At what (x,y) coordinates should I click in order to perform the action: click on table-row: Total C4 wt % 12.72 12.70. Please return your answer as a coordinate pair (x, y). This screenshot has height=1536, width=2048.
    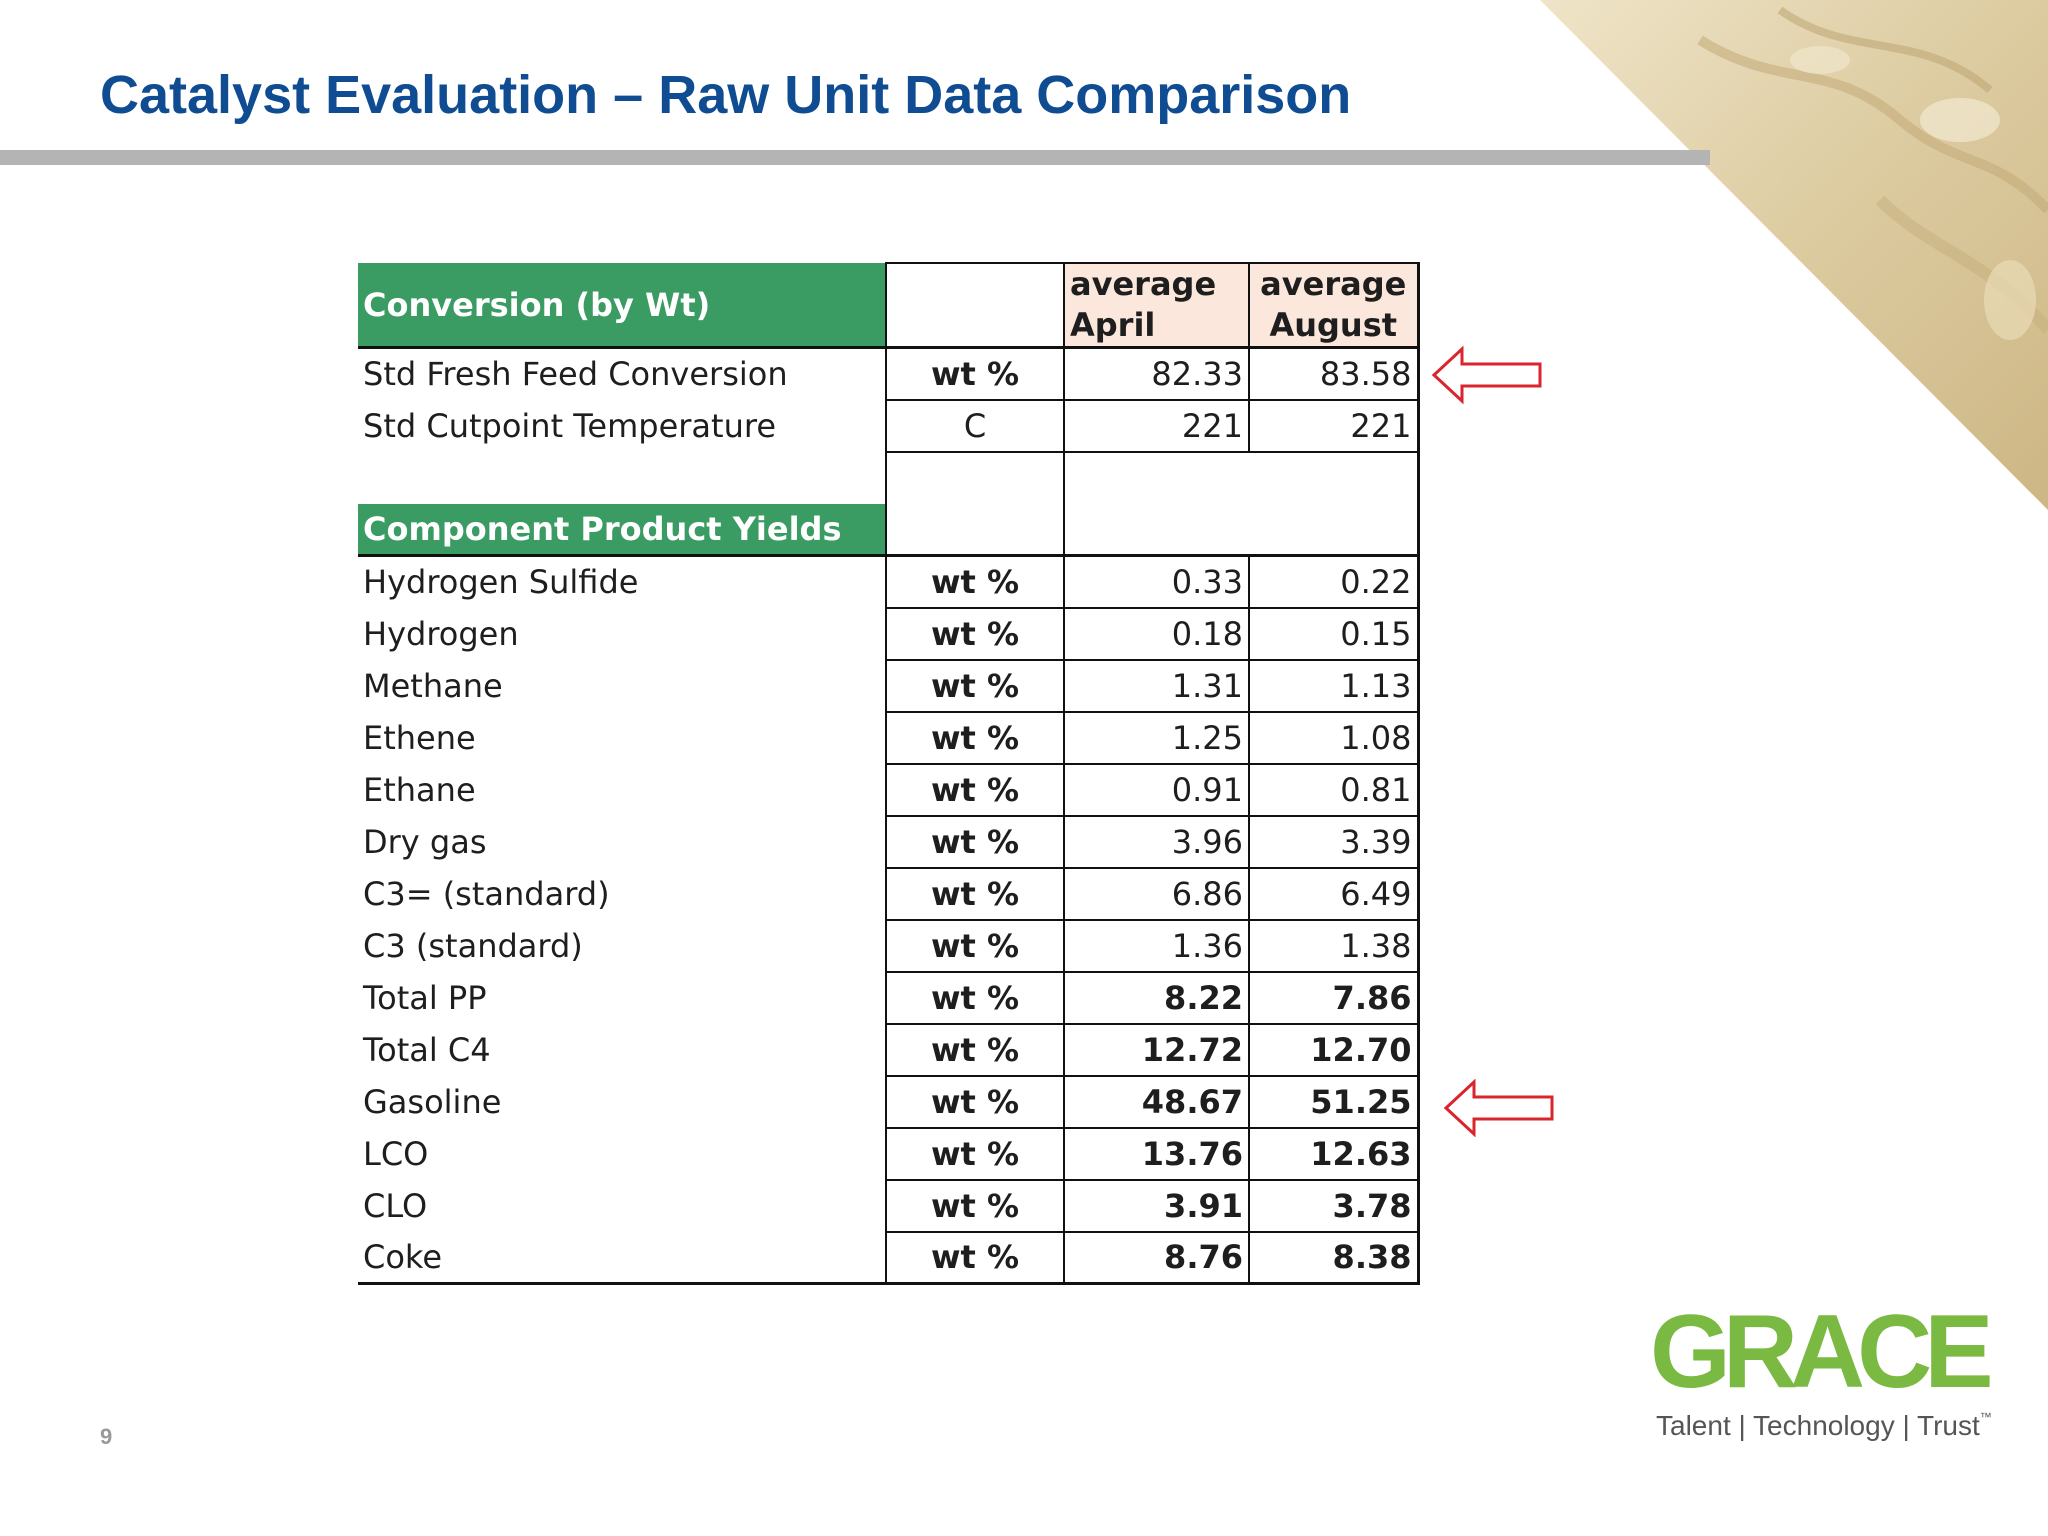
    Looking at the image, I should click on (889, 1049).